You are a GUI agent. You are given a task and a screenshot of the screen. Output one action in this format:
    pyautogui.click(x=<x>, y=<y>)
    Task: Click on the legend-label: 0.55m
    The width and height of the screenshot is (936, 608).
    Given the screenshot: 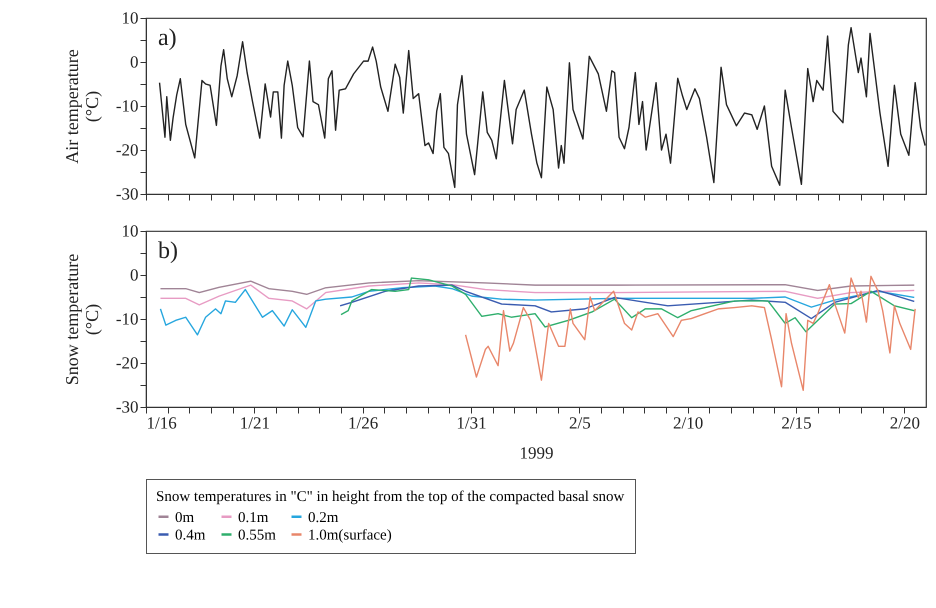 What is the action you would take?
    pyautogui.click(x=257, y=536)
    